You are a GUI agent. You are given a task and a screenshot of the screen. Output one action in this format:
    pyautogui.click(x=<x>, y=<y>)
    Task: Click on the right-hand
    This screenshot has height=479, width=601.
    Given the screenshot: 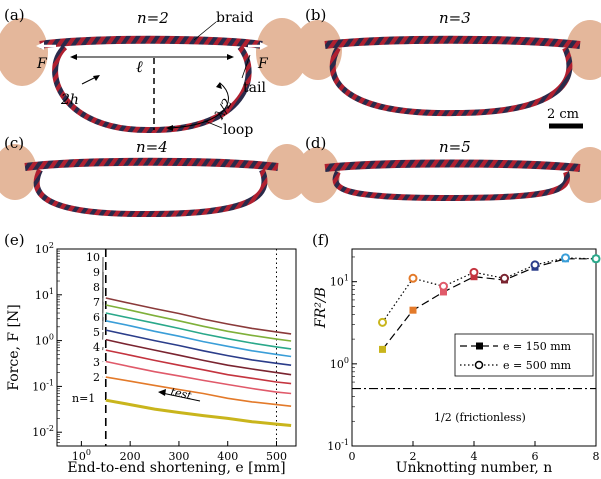 What is the action you would take?
    pyautogui.click(x=282, y=52)
    